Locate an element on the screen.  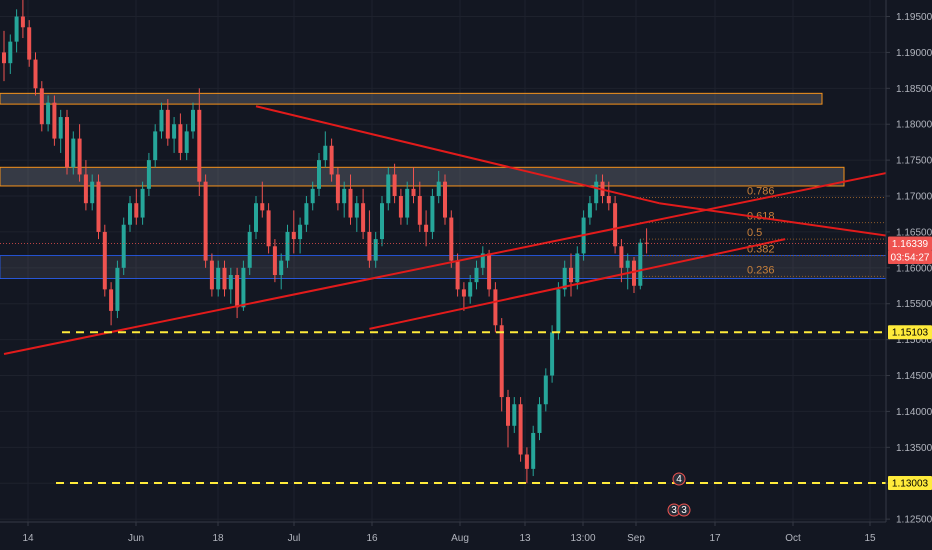
event-badge-label: 3 is located at coordinates (684, 510).